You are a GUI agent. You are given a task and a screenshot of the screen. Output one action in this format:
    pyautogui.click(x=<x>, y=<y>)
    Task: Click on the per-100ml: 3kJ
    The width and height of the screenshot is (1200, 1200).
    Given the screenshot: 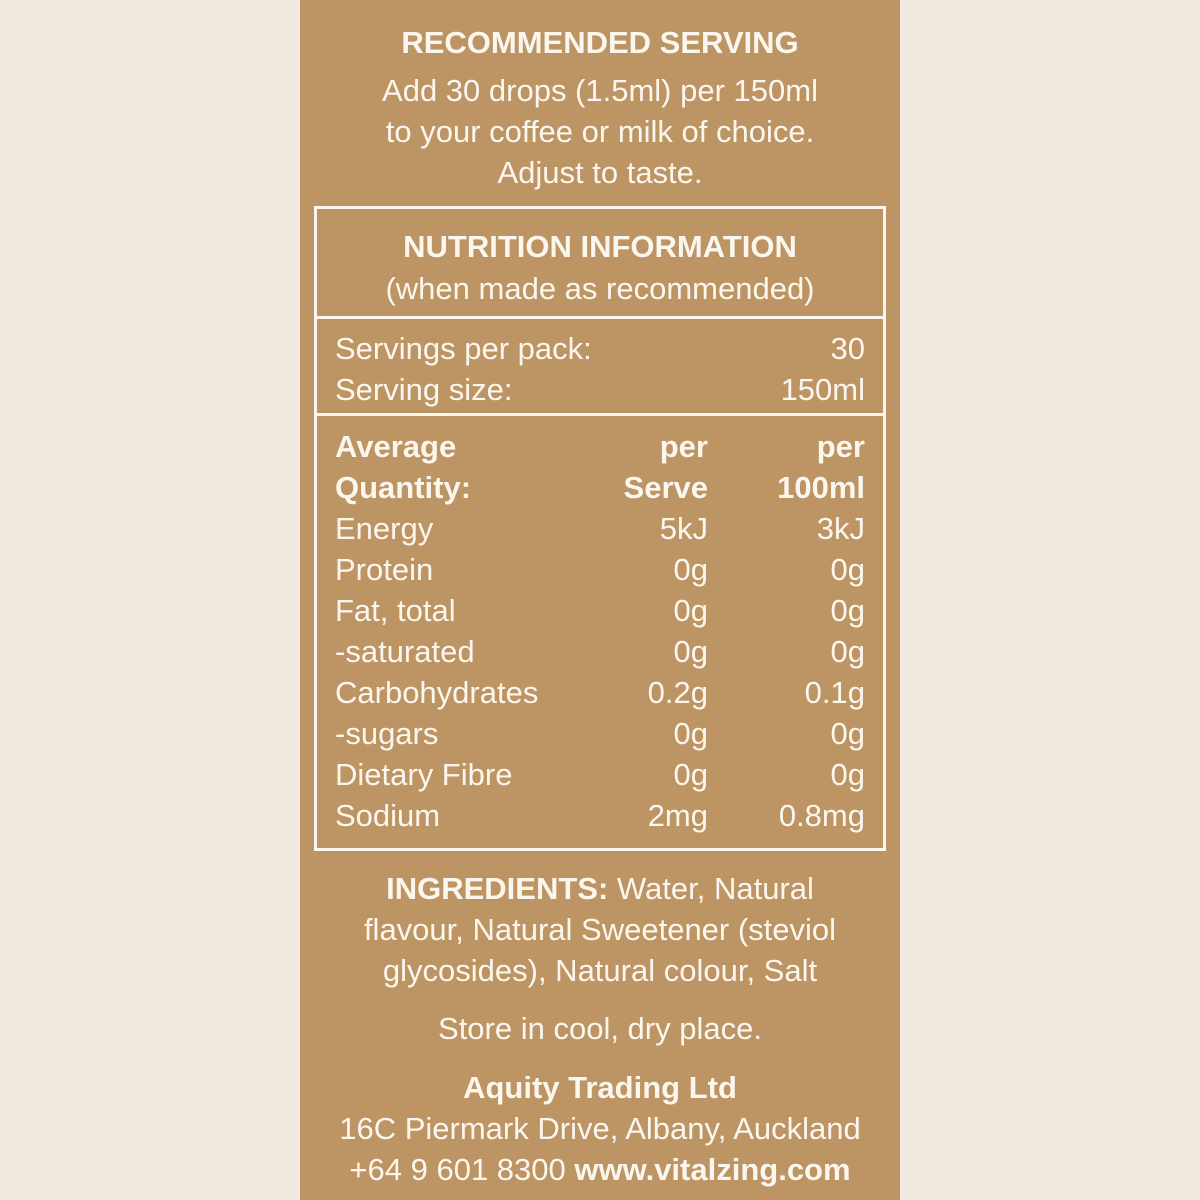 What is the action you would take?
    pyautogui.click(x=840, y=528)
    